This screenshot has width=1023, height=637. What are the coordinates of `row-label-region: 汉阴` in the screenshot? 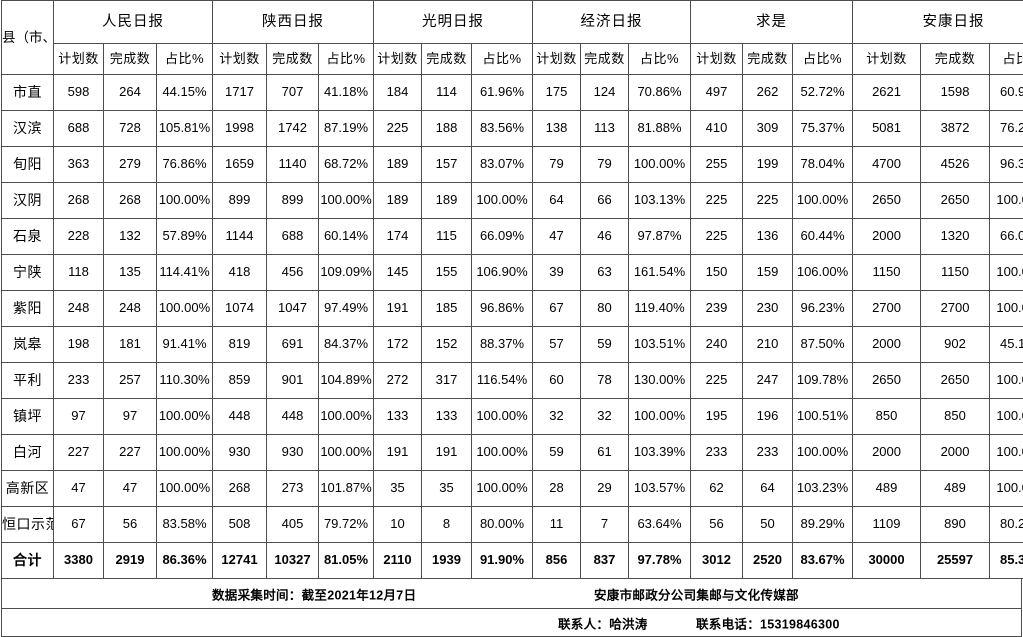 It's located at (28, 201).